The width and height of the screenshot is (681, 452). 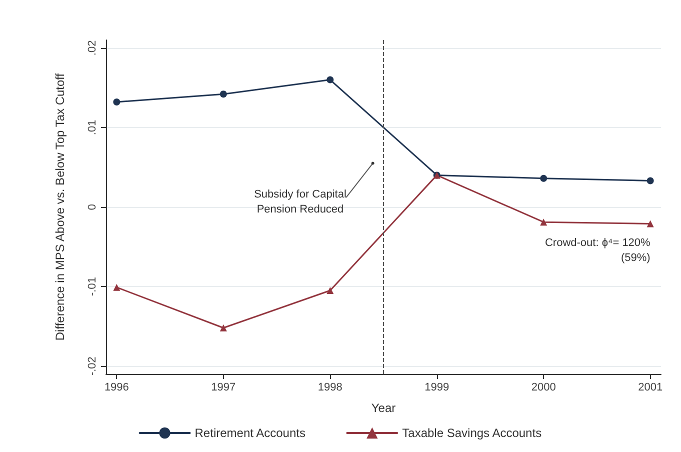 I want to click on x-axis-title: Year, so click(x=383, y=408).